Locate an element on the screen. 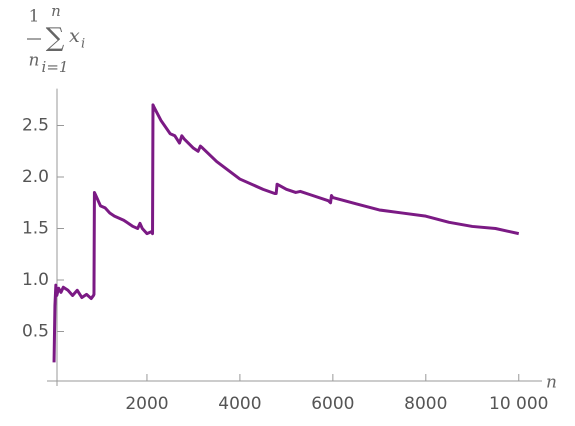 Image resolution: width=575 pixels, height=426 pixels. y-label-numerator: 1 is located at coordinates (34, 17).